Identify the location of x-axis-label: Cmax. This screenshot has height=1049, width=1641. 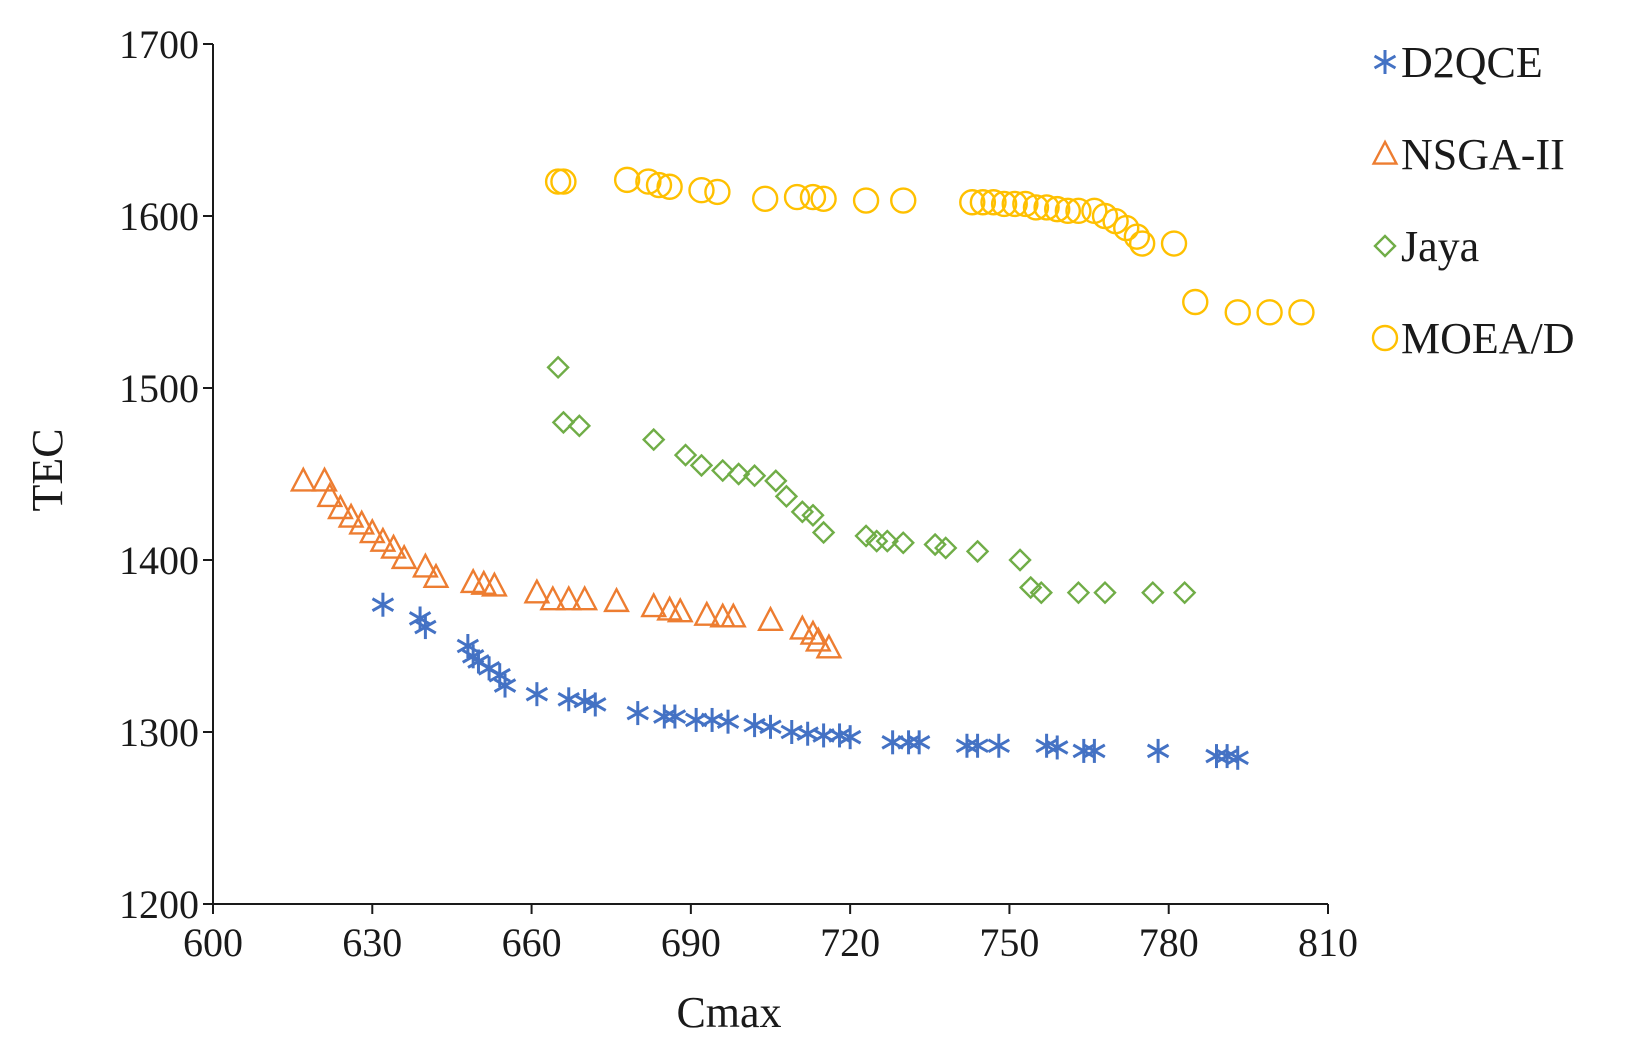
(728, 1012).